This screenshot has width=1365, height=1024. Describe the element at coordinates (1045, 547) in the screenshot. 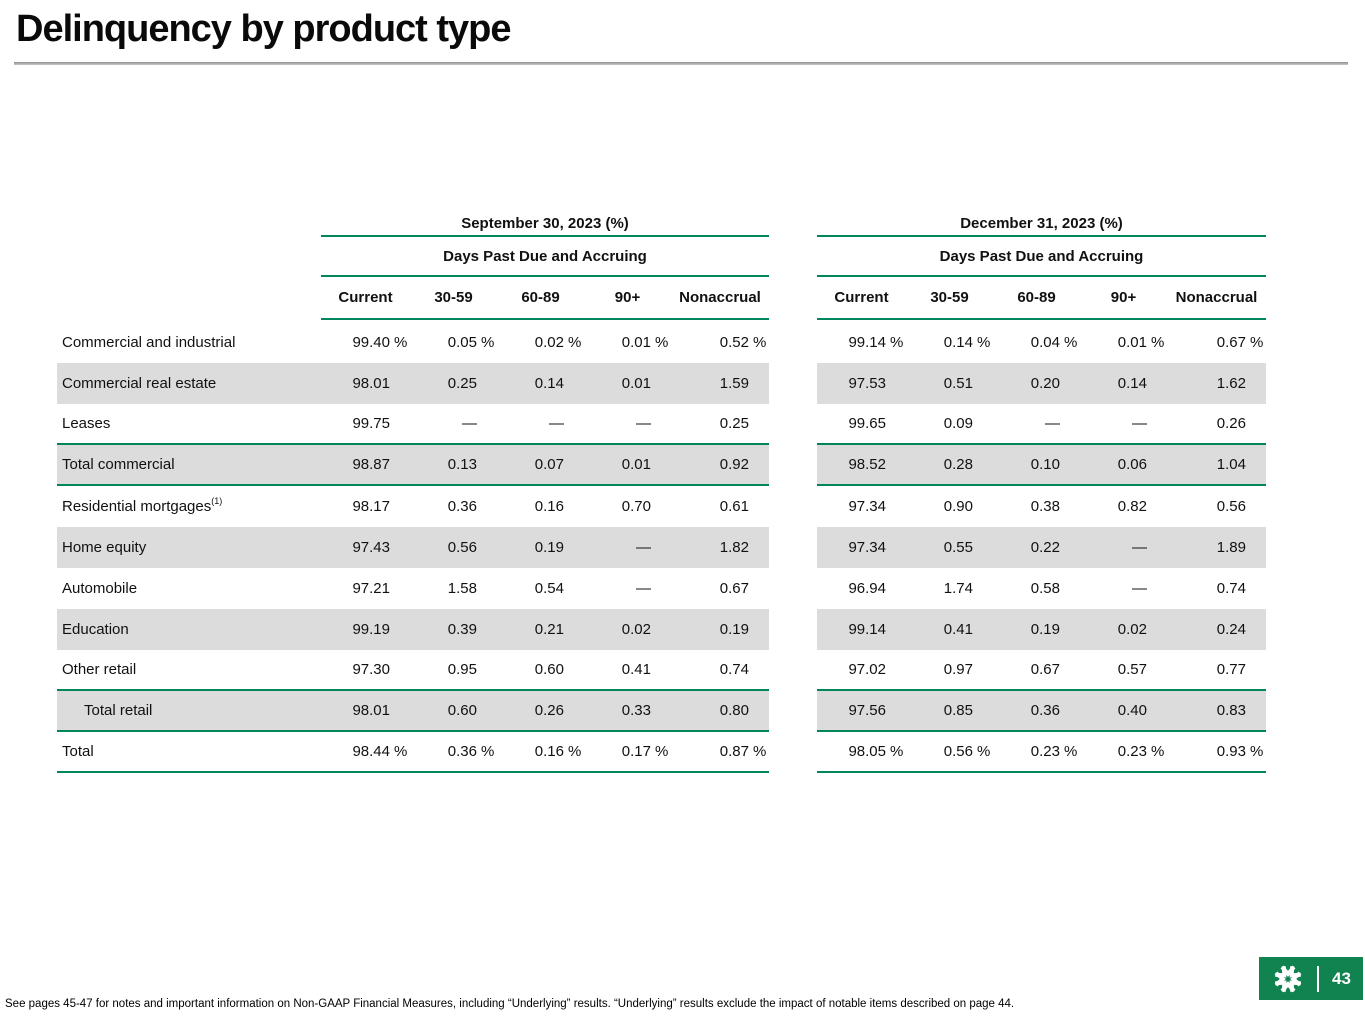

I see `cell-number: 0.22` at that location.